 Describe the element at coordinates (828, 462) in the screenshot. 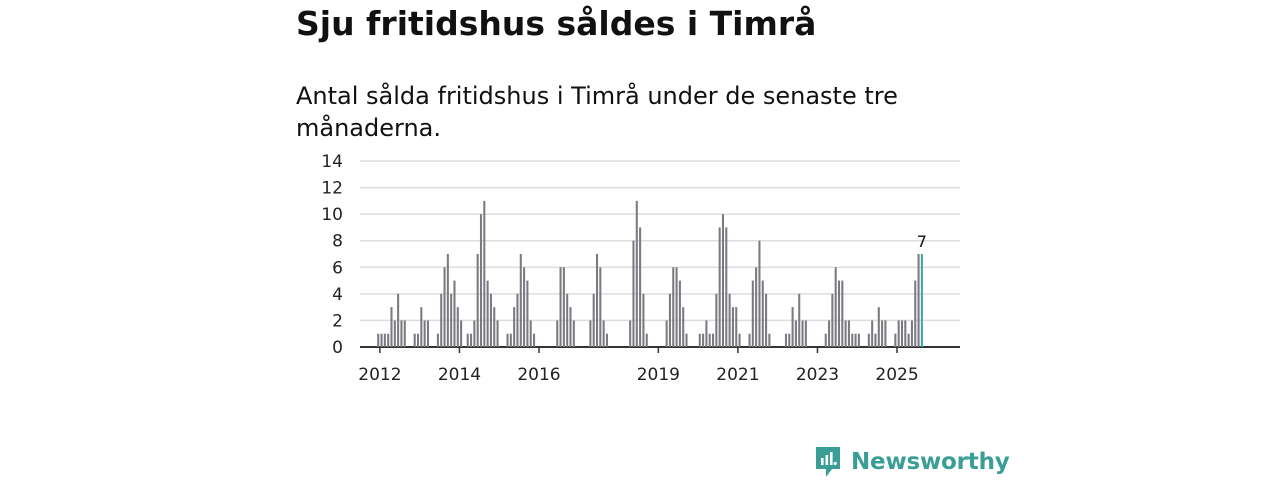

I see `newsworthy-logo-icon` at that location.